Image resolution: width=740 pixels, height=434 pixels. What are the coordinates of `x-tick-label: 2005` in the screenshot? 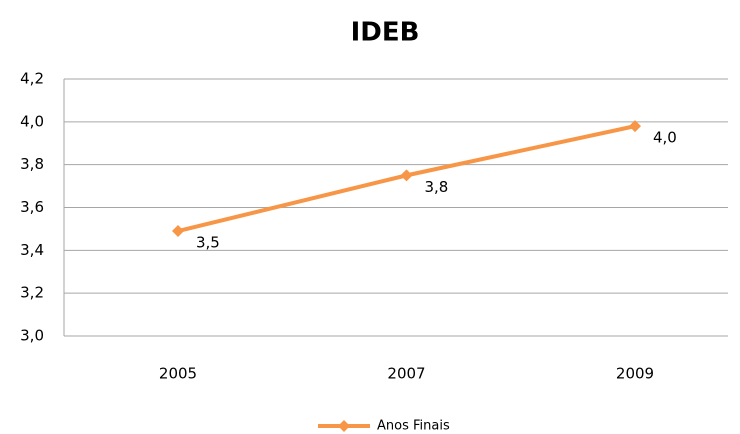 It's located at (178, 374).